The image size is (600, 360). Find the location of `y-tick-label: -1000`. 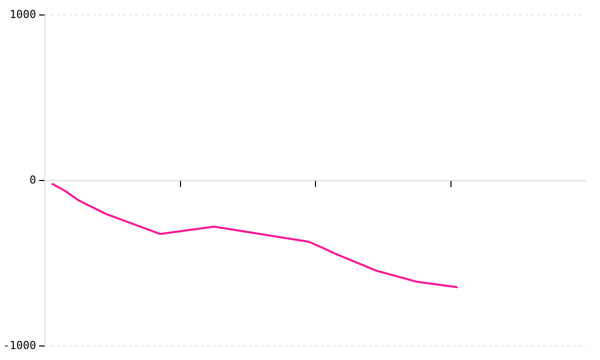

y-tick-label: -1000 is located at coordinates (19, 345).